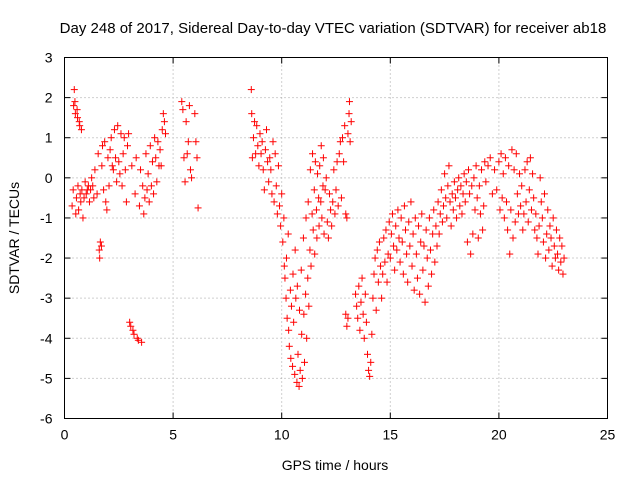 This screenshot has width=640, height=480. I want to click on y-tick-label: 0, so click(49, 178).